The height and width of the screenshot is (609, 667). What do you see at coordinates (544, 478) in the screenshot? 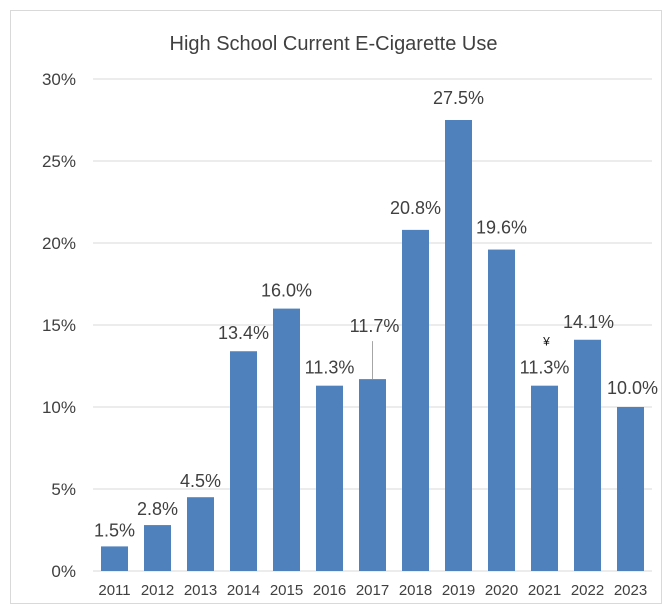
I see `bar-2021` at bounding box center [544, 478].